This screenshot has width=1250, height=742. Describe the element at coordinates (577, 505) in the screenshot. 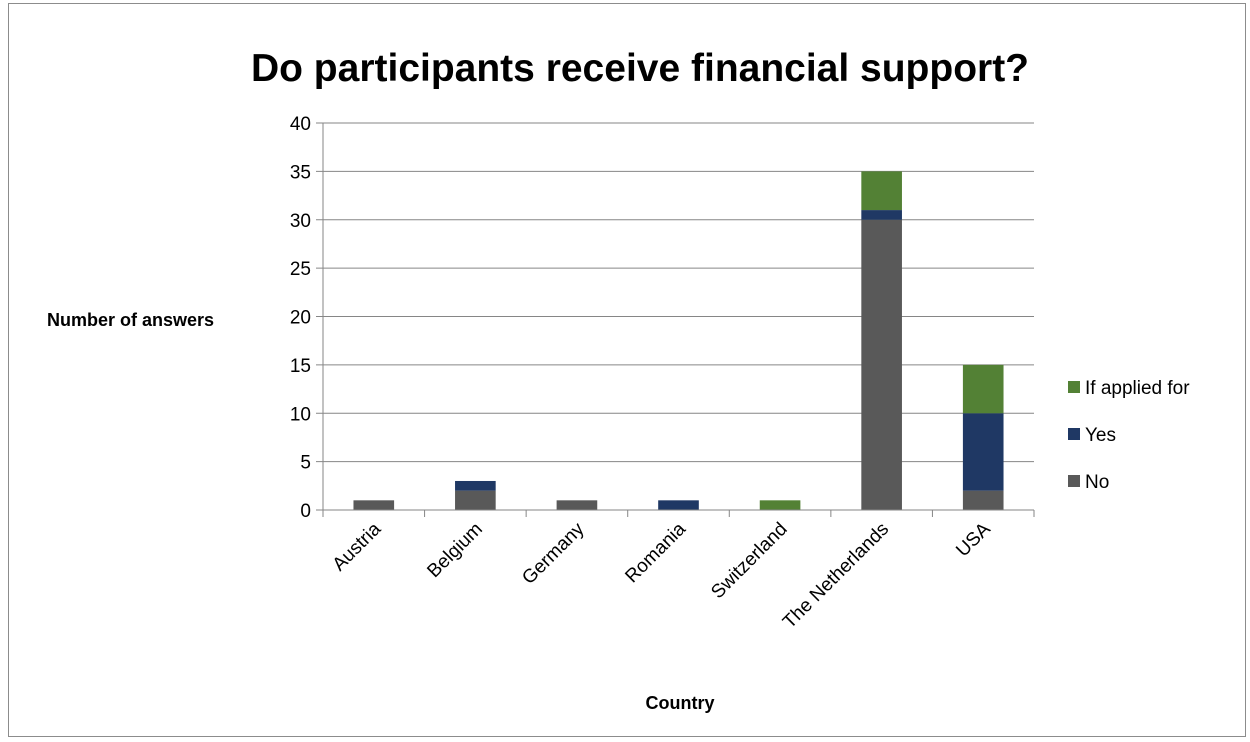

I see `bar-germany-no` at that location.